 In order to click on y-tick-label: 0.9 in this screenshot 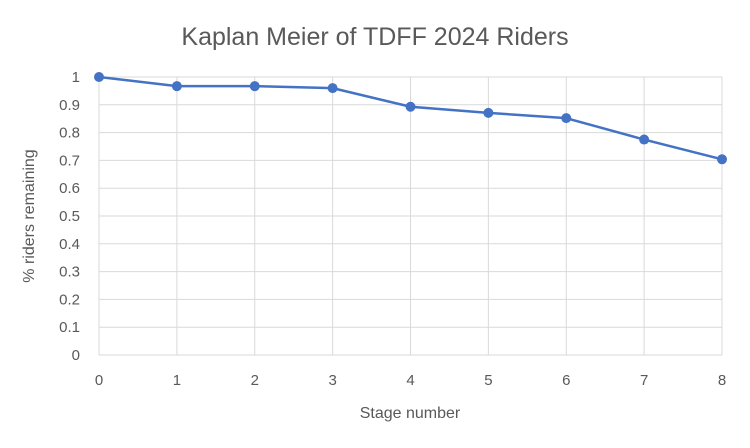, I will do `click(69, 105)`.